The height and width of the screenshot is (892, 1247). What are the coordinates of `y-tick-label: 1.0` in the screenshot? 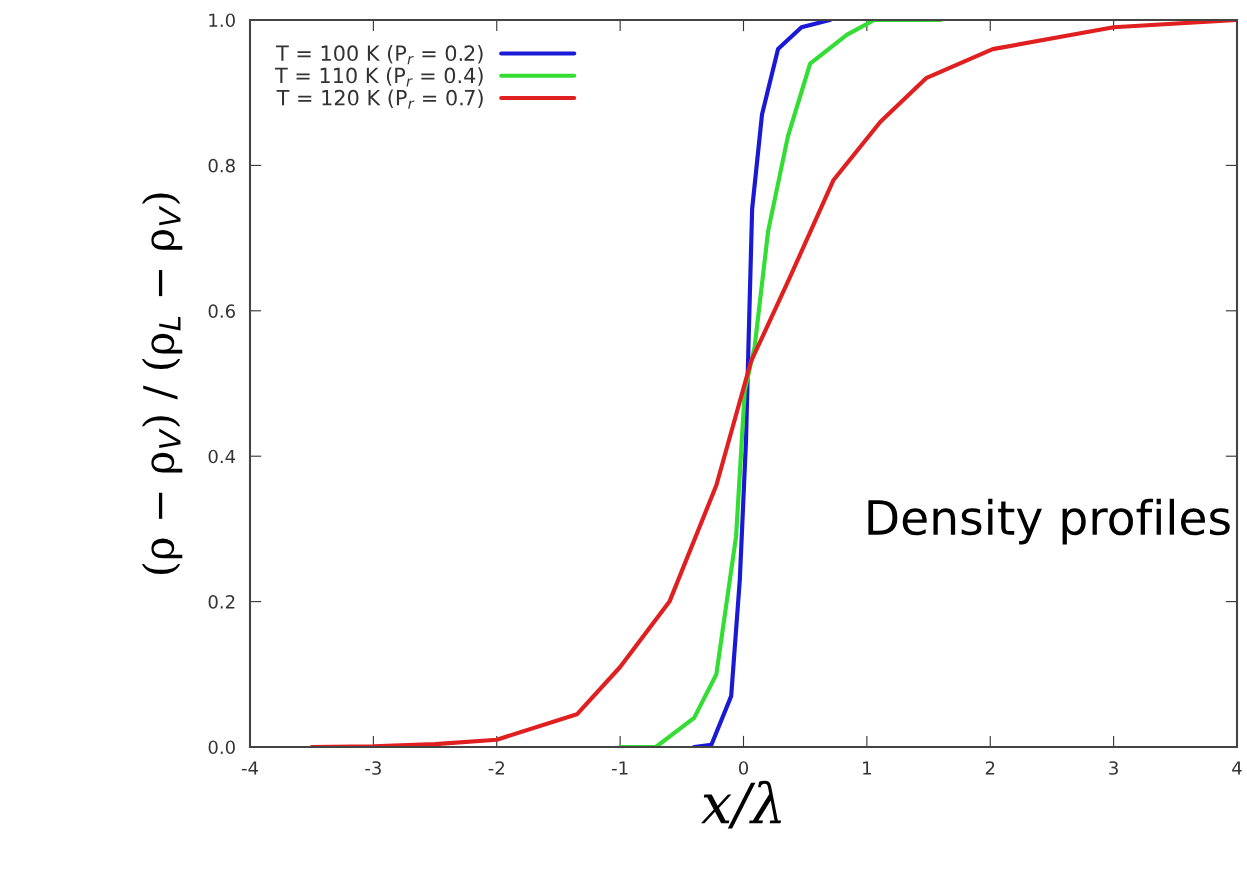 It's located at (222, 20).